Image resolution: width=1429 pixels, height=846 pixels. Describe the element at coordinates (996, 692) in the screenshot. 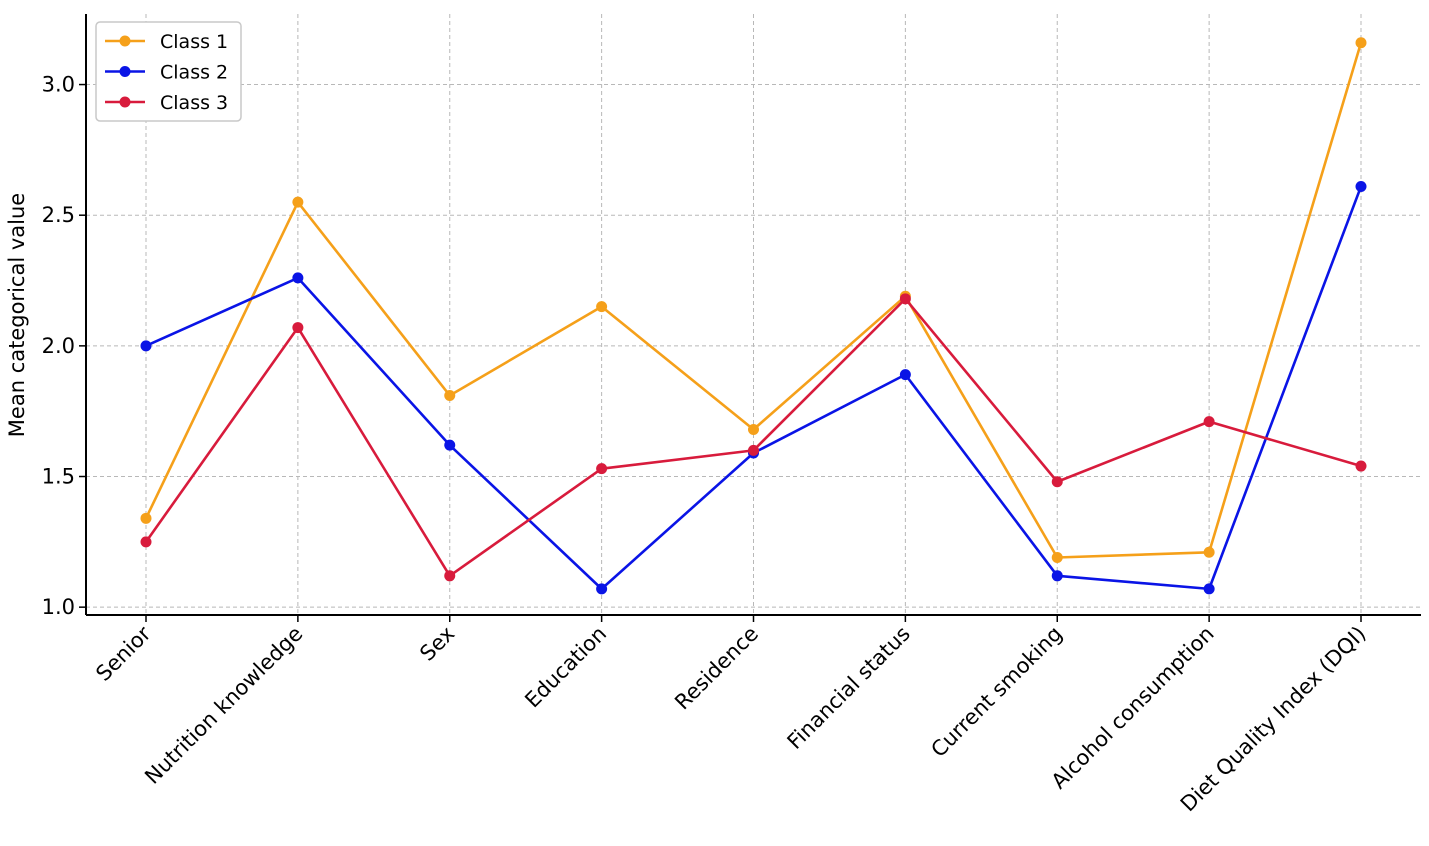

I see `x-tick-label: Current smoking` at that location.